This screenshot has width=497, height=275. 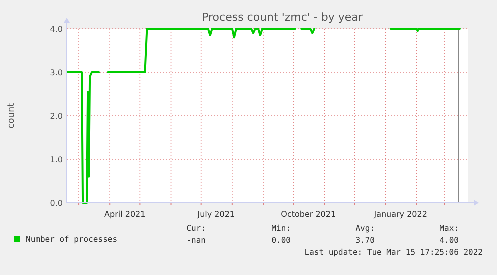 What do you see at coordinates (56, 73) in the screenshot?
I see `y-tick-label: 3.0` at bounding box center [56, 73].